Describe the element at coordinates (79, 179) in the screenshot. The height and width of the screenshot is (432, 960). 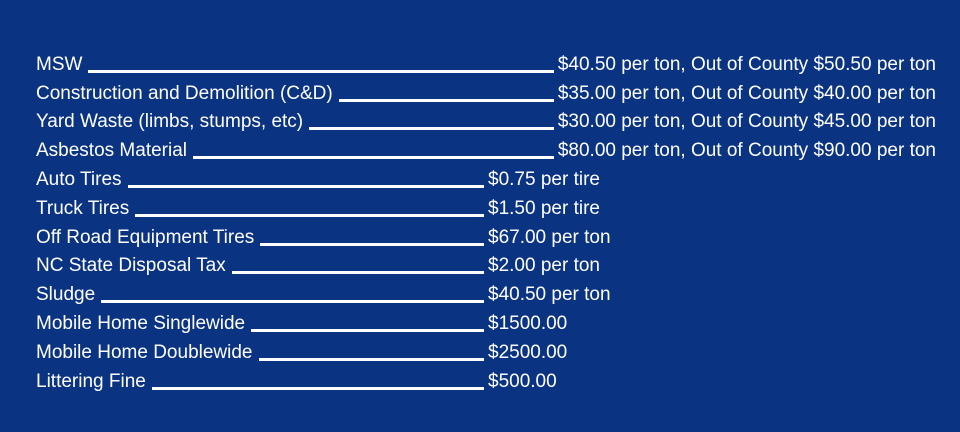
I see `fee-item-name: Auto Tires` at that location.